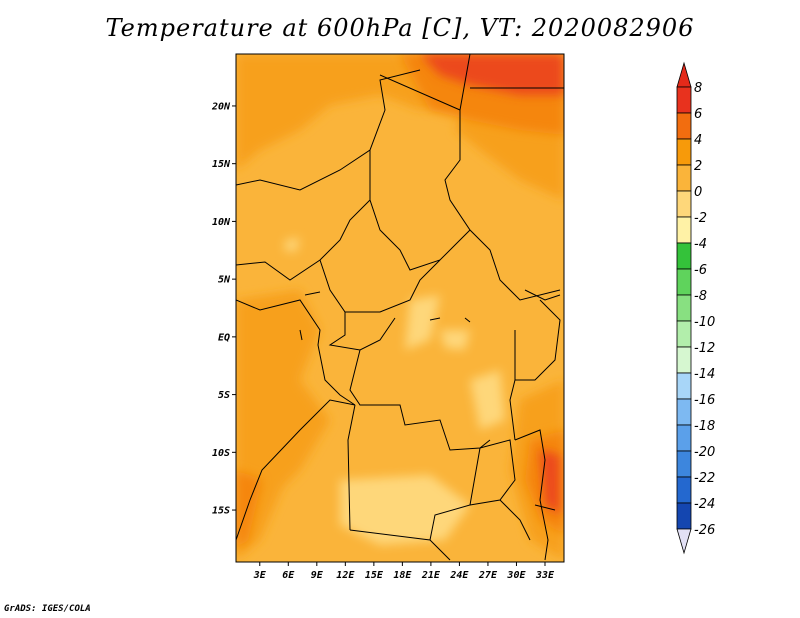  Describe the element at coordinates (260, 575) in the screenshot. I see `lon-label: 3E` at that location.